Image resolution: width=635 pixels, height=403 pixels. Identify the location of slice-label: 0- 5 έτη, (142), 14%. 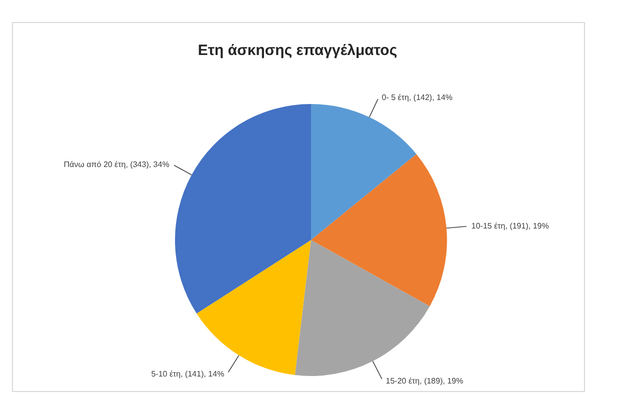
(417, 97).